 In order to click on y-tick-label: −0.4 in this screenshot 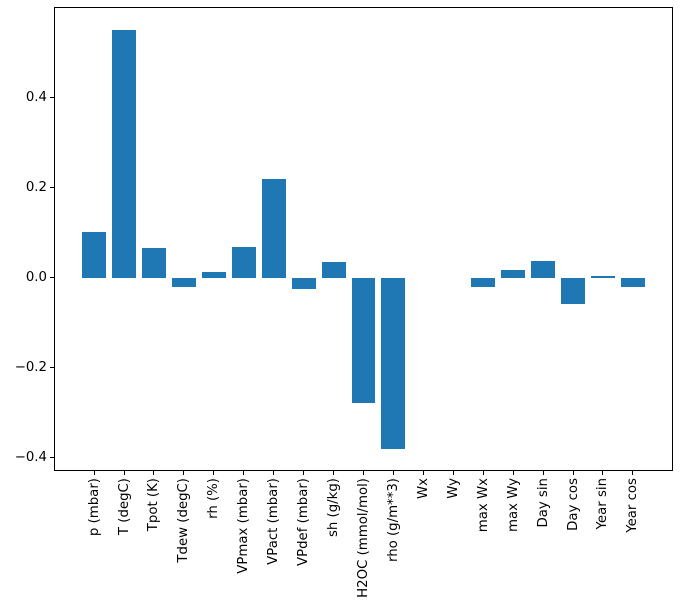, I will do `click(30, 457)`.